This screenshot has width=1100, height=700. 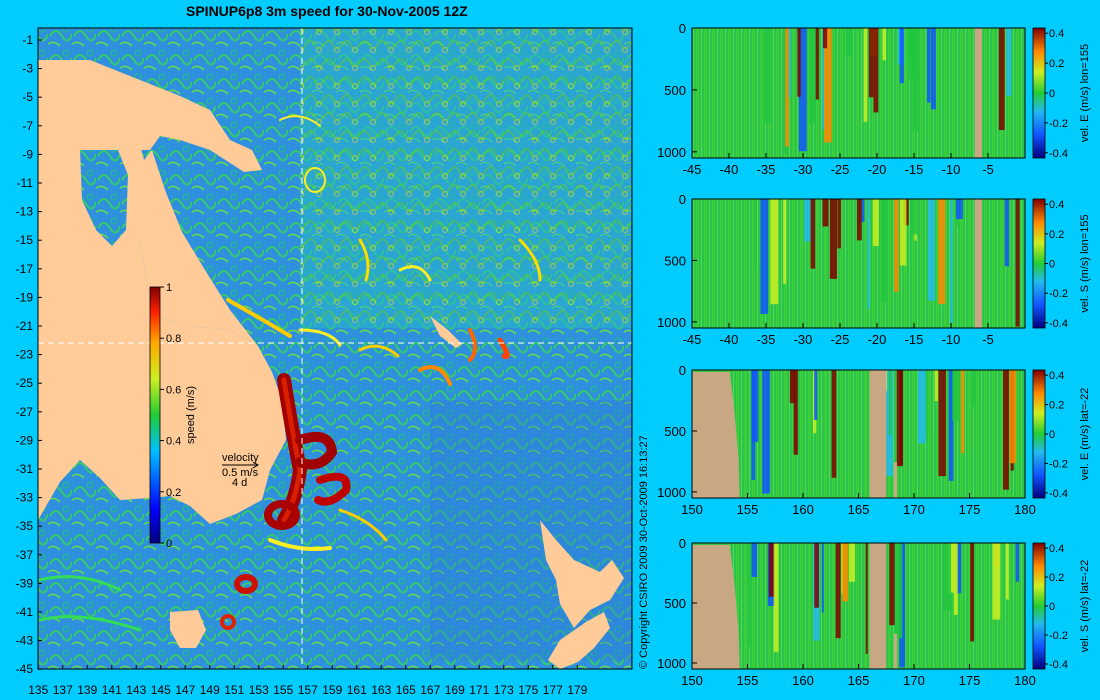 What do you see at coordinates (150, 116) in the screenshot?
I see `new-guinea-land` at bounding box center [150, 116].